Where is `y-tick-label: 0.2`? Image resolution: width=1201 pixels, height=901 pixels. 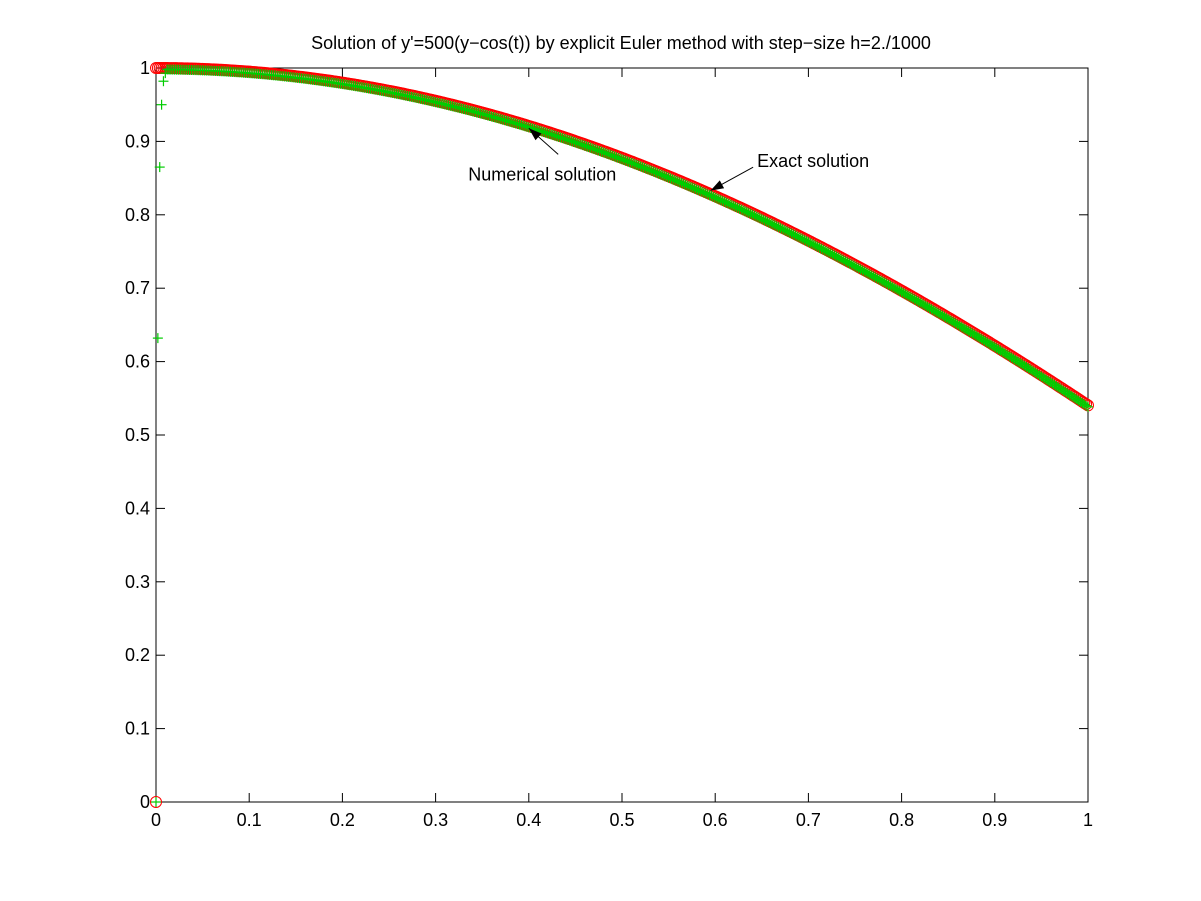 y-tick-label: 0.2 is located at coordinates (137, 655).